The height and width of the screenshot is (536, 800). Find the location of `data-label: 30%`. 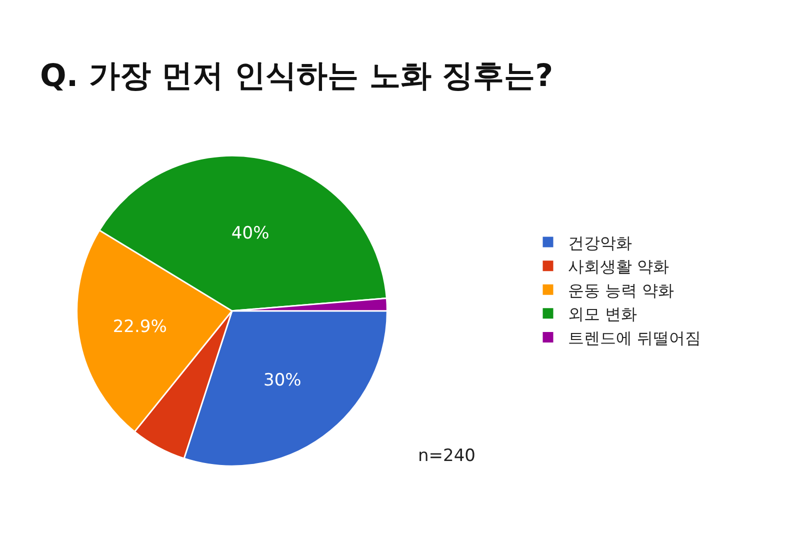

data-label: 30% is located at coordinates (283, 380).